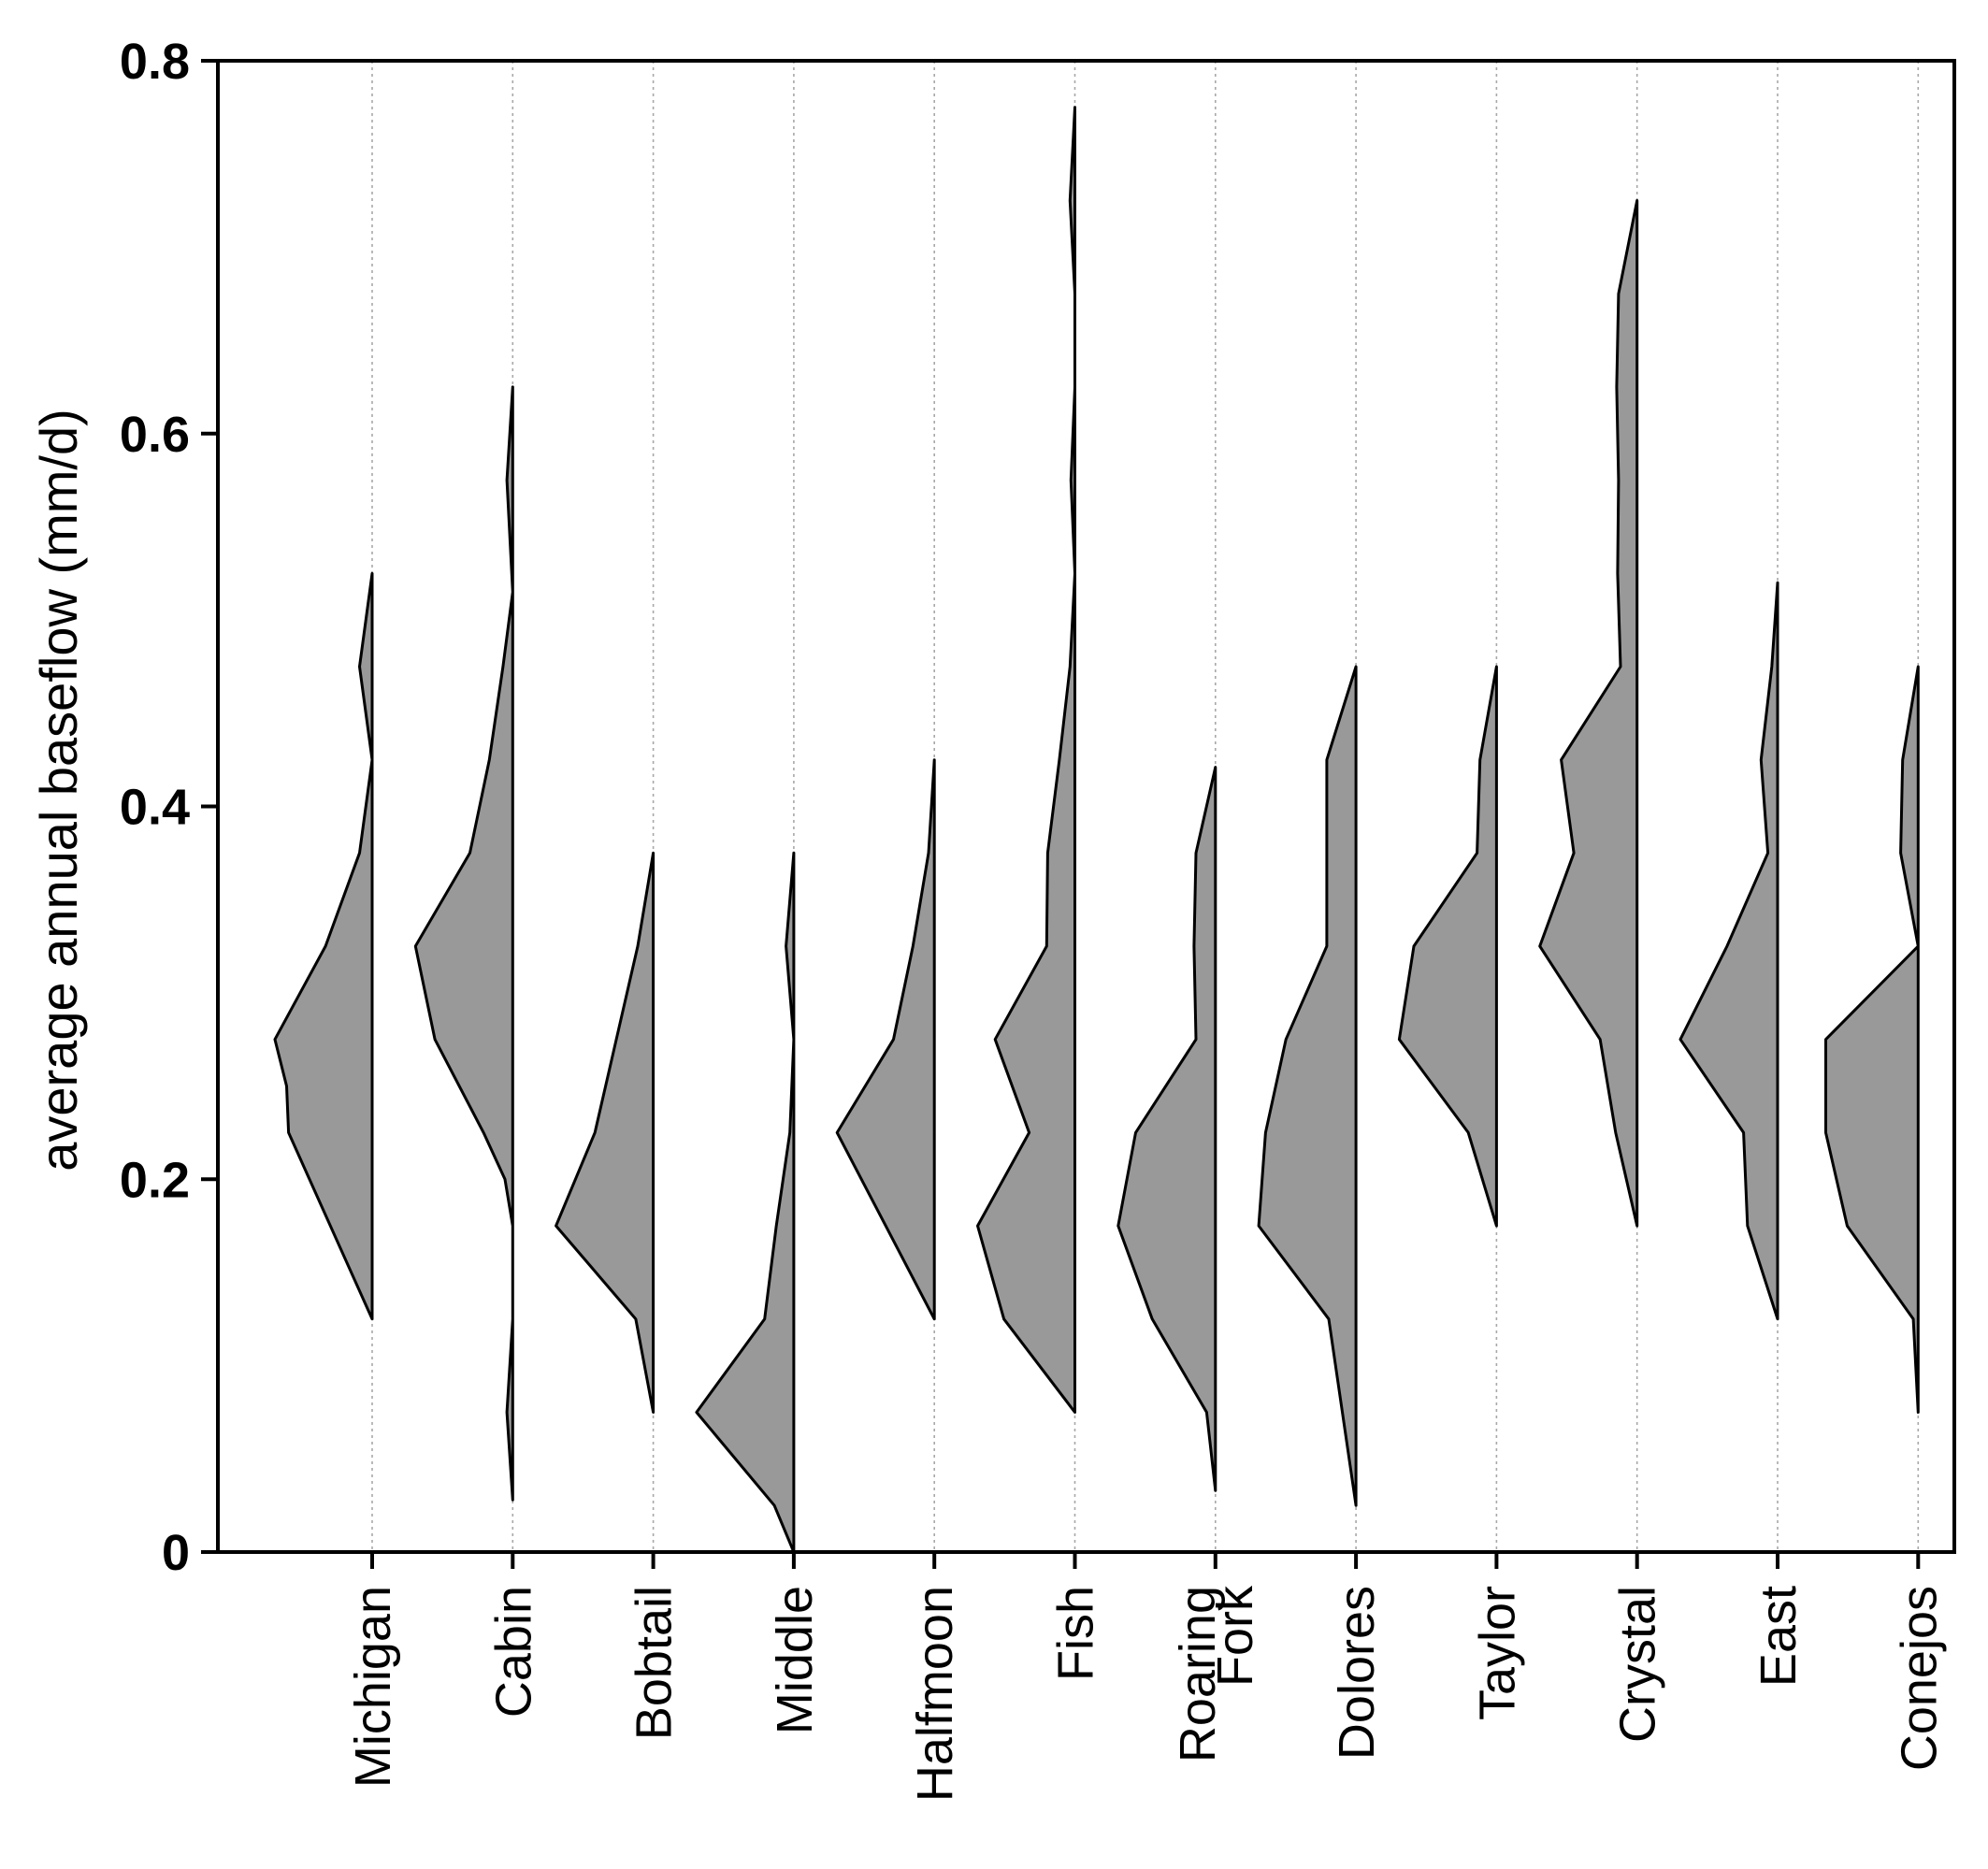 The image size is (1988, 1869). I want to click on y-tick-label: 0.8, so click(155, 62).